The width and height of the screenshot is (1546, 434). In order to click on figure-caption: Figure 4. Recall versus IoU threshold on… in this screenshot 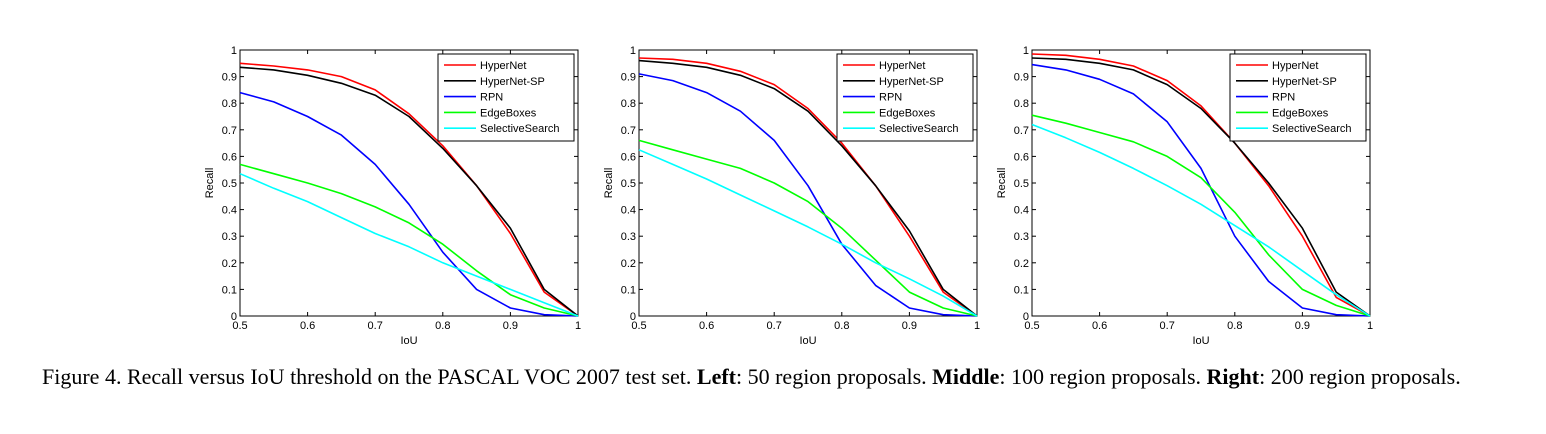, I will do `click(787, 377)`.